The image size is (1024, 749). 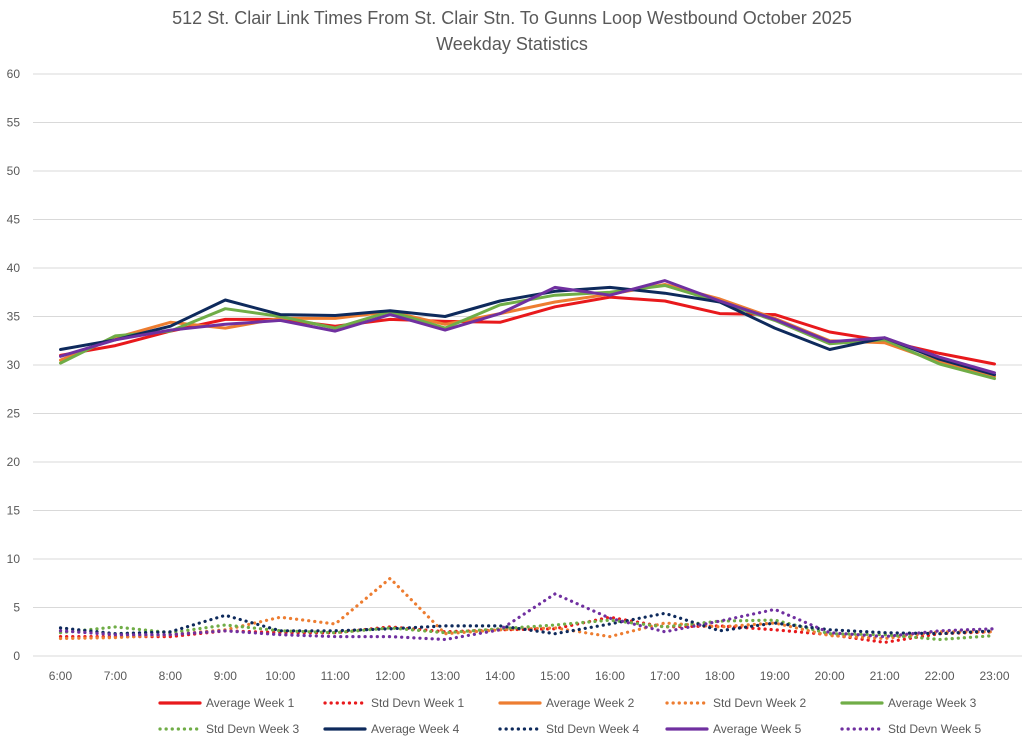 What do you see at coordinates (417, 703) in the screenshot?
I see `legend-label: Std Devn Week 1` at bounding box center [417, 703].